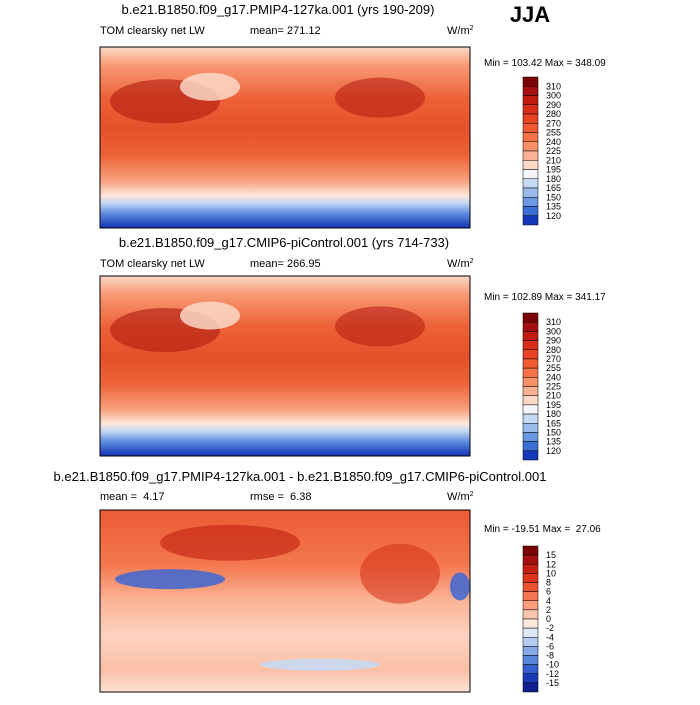 This screenshot has height=705, width=700. I want to click on colorbar-label: 290, so click(553, 341).